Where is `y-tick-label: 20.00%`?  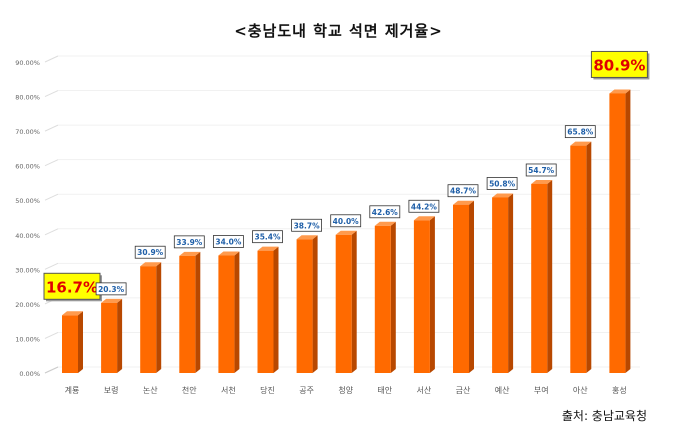 y-tick-label: 20.00% is located at coordinates (27, 305).